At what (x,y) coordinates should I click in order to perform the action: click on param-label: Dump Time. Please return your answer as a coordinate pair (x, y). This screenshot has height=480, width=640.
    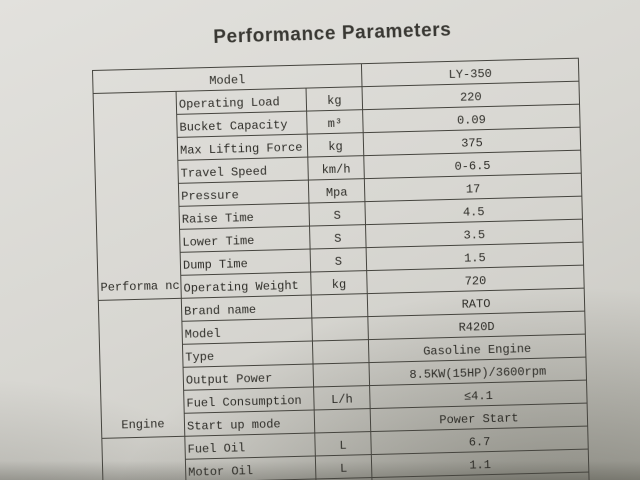
    Looking at the image, I should click on (245, 262).